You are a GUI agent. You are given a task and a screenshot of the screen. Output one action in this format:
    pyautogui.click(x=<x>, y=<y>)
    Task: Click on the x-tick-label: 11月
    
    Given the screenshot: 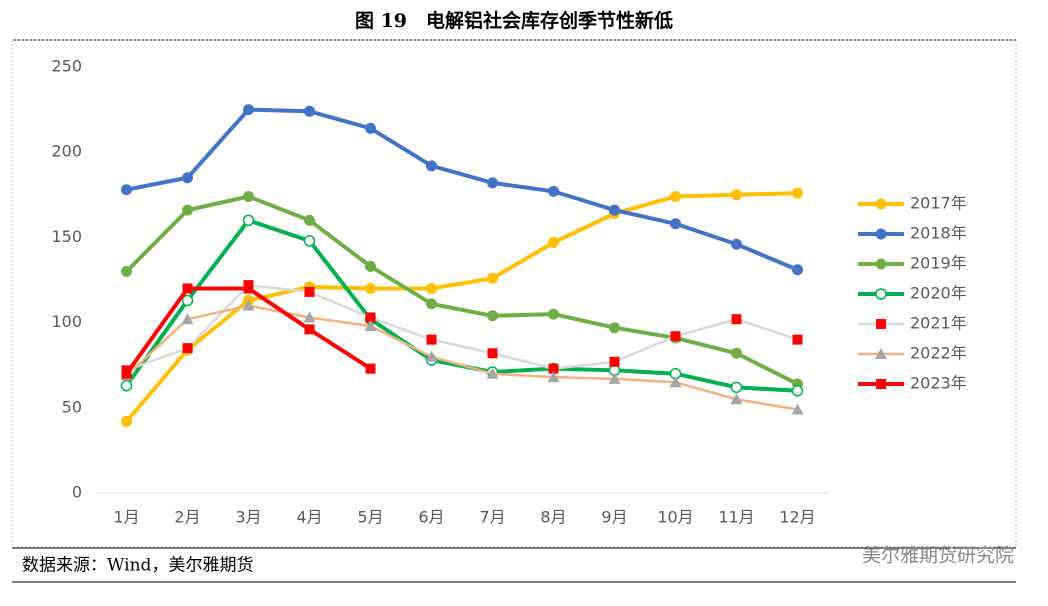 What is the action you would take?
    pyautogui.click(x=736, y=517)
    